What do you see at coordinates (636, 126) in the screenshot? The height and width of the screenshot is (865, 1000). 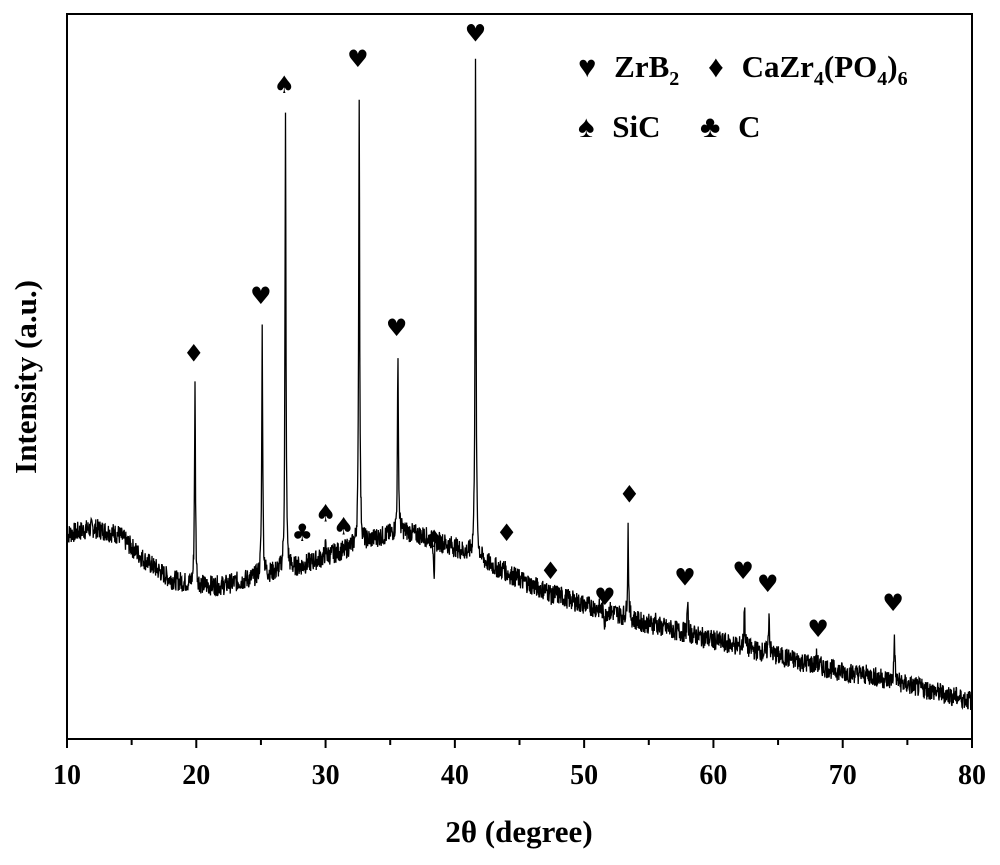 I see `legend-label-sic: SiC` at bounding box center [636, 126].